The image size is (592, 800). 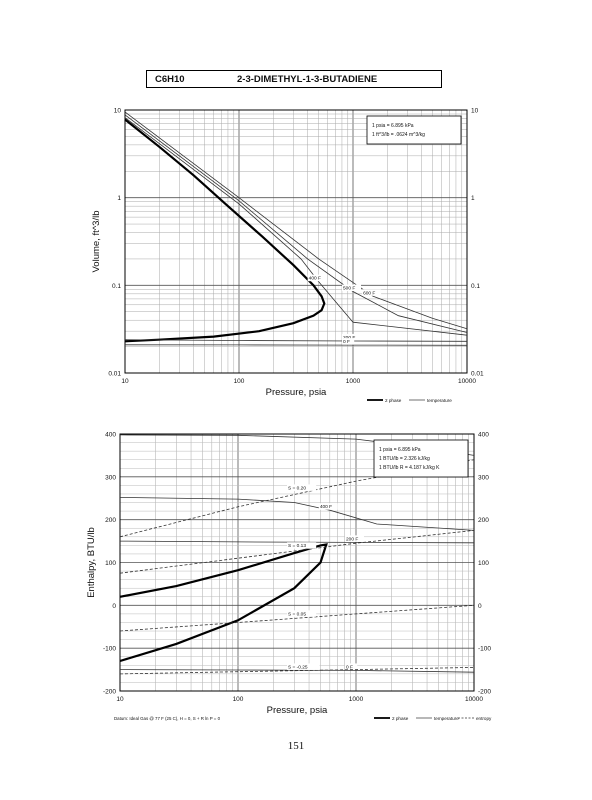 What do you see at coordinates (480, 606) in the screenshot?
I see `chart2-y-tick-label-right: 0` at bounding box center [480, 606].